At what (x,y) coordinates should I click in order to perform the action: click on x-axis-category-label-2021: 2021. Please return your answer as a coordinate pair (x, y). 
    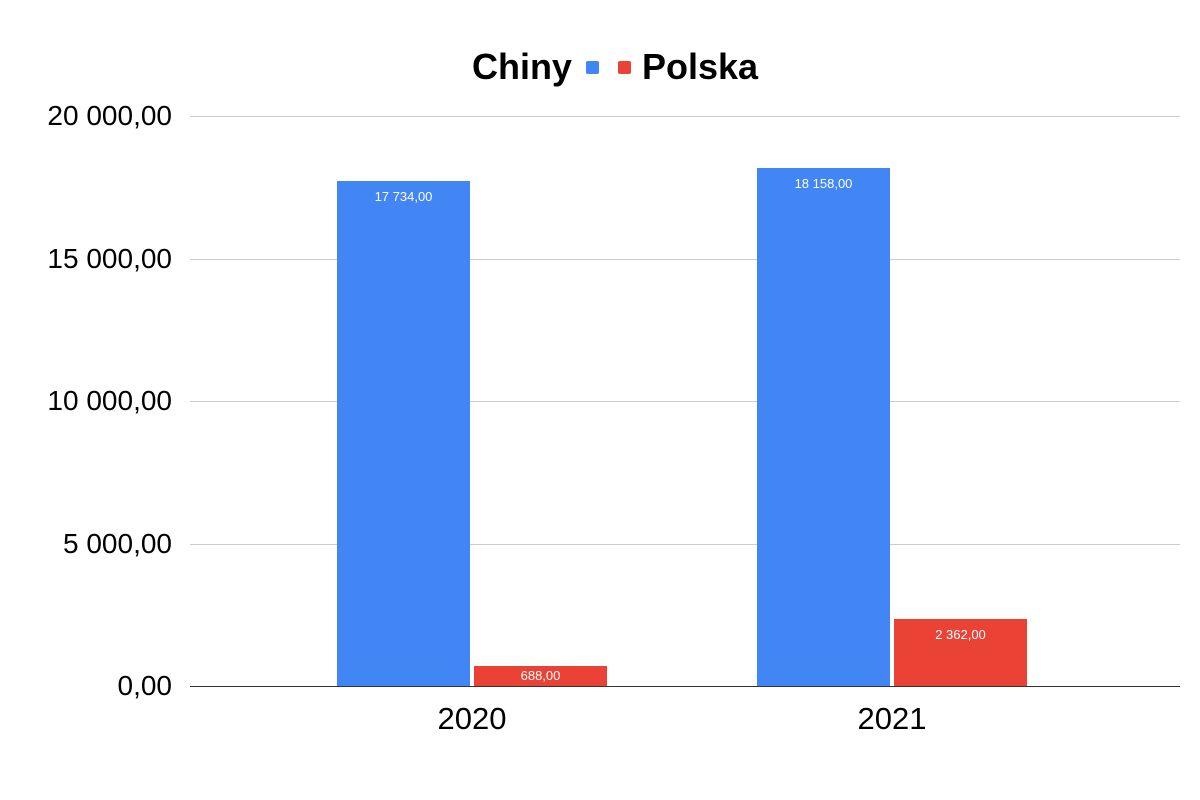
    Looking at the image, I should click on (892, 718).